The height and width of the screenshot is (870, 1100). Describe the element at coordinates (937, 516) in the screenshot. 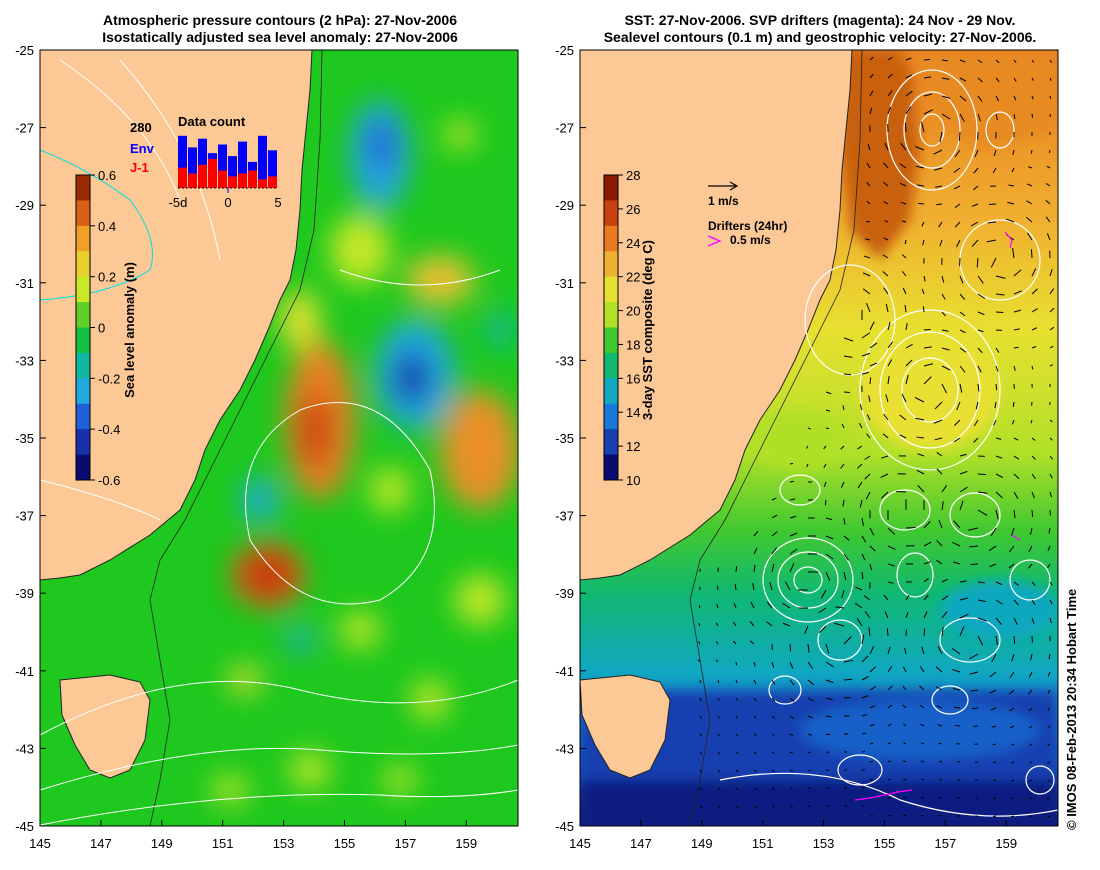

I see `drifter-tracks` at that location.